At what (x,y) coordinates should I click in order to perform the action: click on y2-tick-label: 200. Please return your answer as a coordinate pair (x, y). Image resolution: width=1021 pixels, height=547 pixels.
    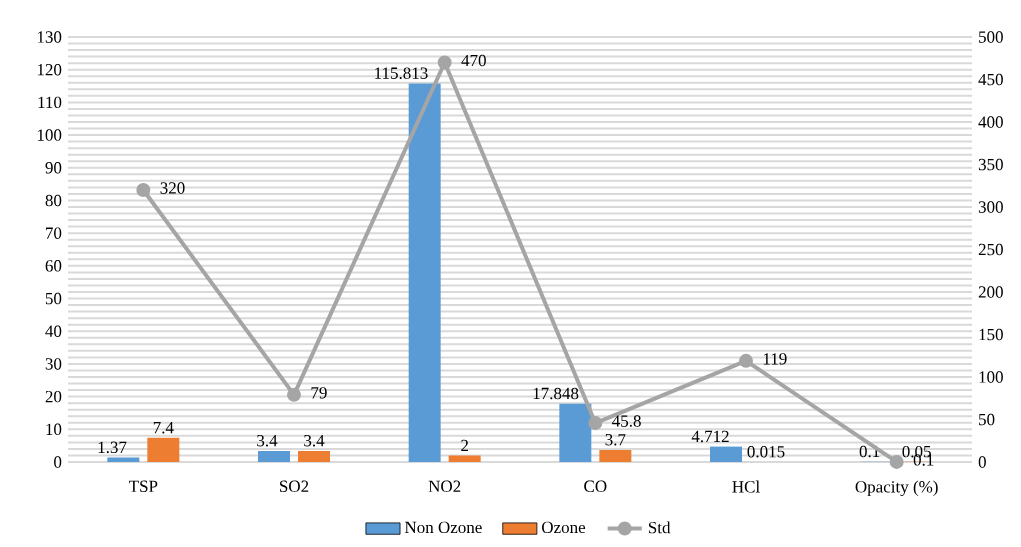
    Looking at the image, I should click on (990, 292).